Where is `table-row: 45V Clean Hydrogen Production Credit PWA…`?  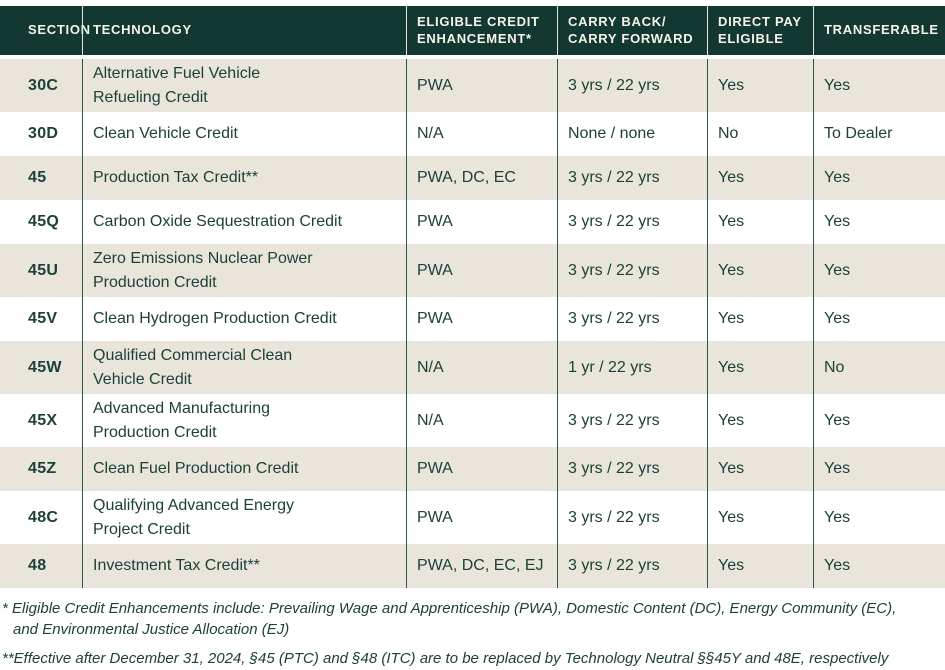 table-row: 45V Clean Hydrogen Production Credit PWA… is located at coordinates (472, 319).